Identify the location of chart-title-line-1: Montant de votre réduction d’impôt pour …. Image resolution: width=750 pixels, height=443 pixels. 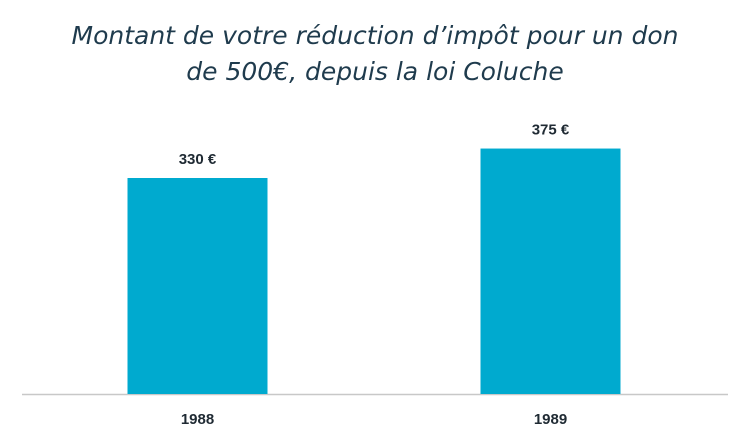
(375, 35).